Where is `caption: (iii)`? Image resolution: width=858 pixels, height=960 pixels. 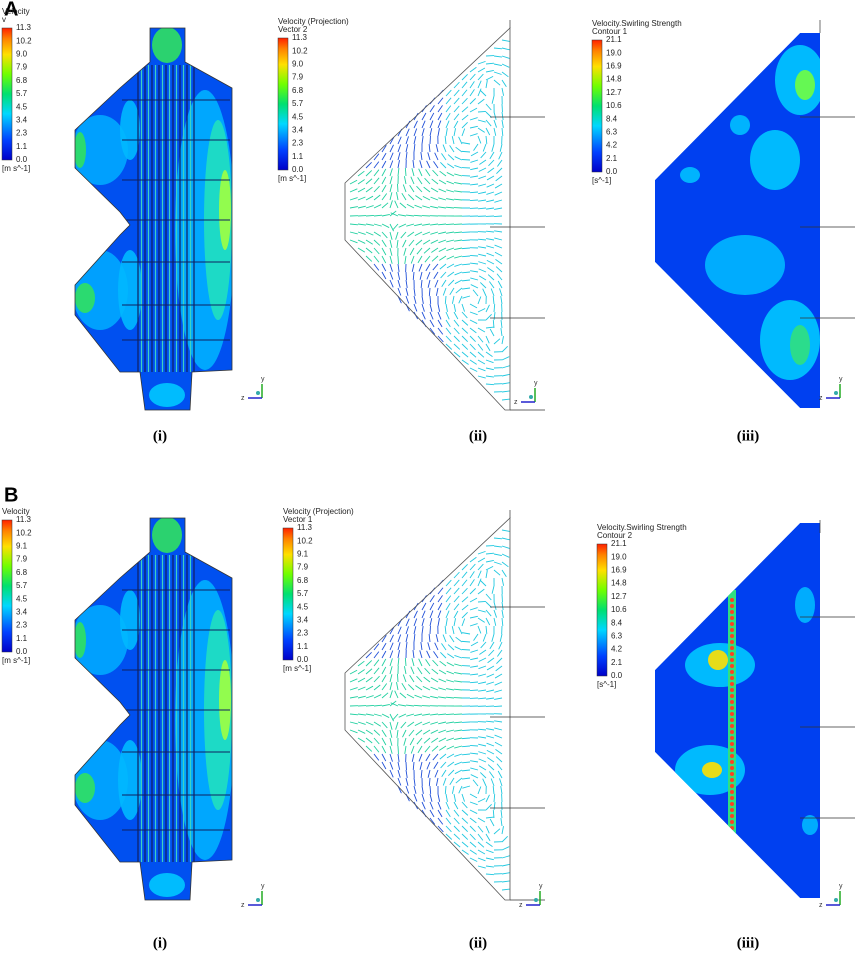
caption: (iii) is located at coordinates (748, 436).